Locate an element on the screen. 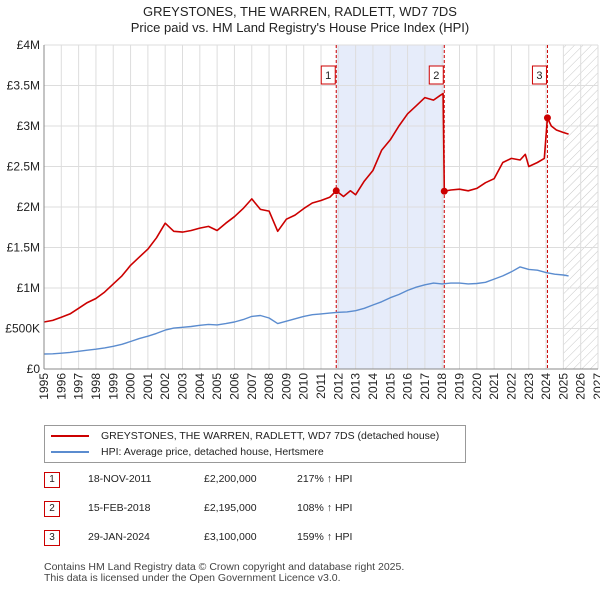 This screenshot has height=590, width=600. x-tick-label: 2015 is located at coordinates (390, 386).